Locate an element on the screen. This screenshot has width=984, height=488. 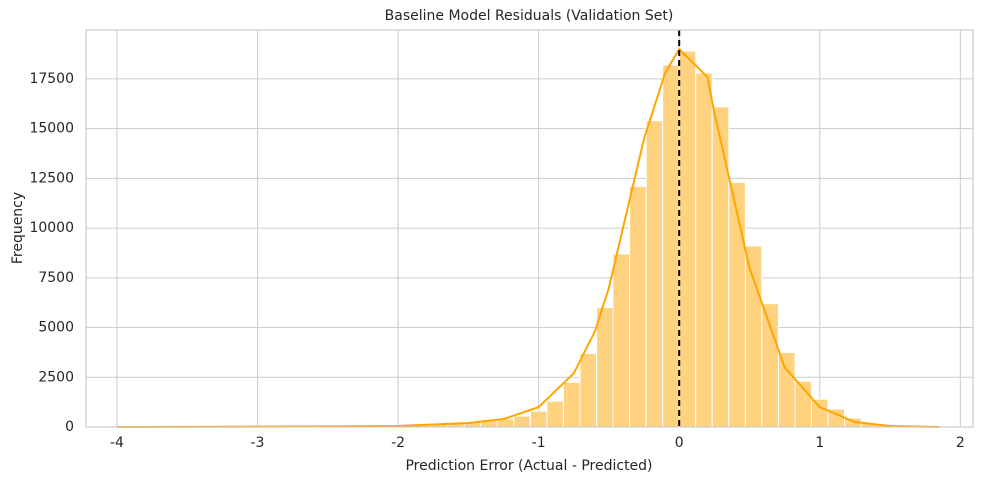
x-tick-label: 0 is located at coordinates (679, 443).